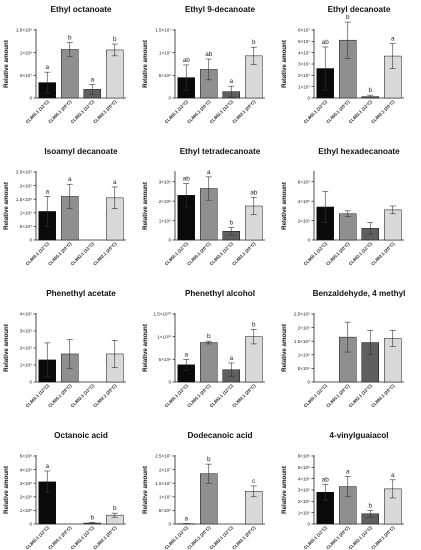 The width and height of the screenshot is (421, 550). I want to click on chart-title: 4-vinylguaiacol, so click(358, 435).